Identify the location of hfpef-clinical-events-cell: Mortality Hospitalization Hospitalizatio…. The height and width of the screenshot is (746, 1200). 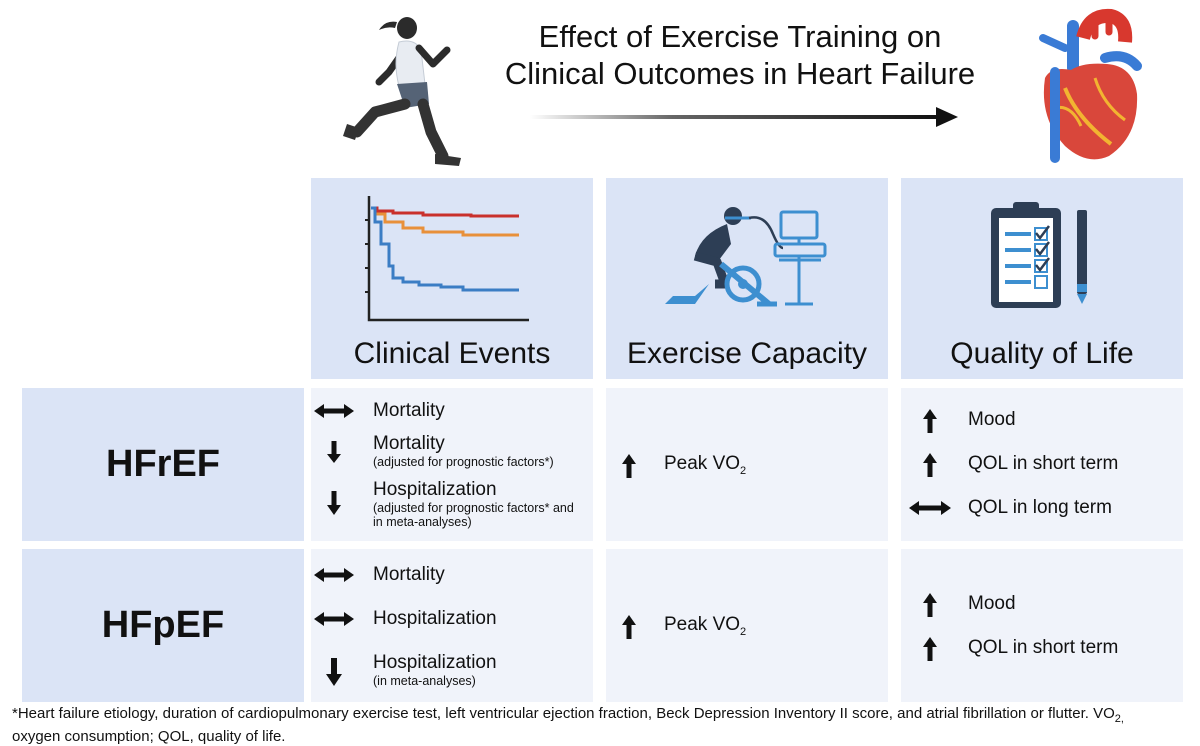
(452, 625).